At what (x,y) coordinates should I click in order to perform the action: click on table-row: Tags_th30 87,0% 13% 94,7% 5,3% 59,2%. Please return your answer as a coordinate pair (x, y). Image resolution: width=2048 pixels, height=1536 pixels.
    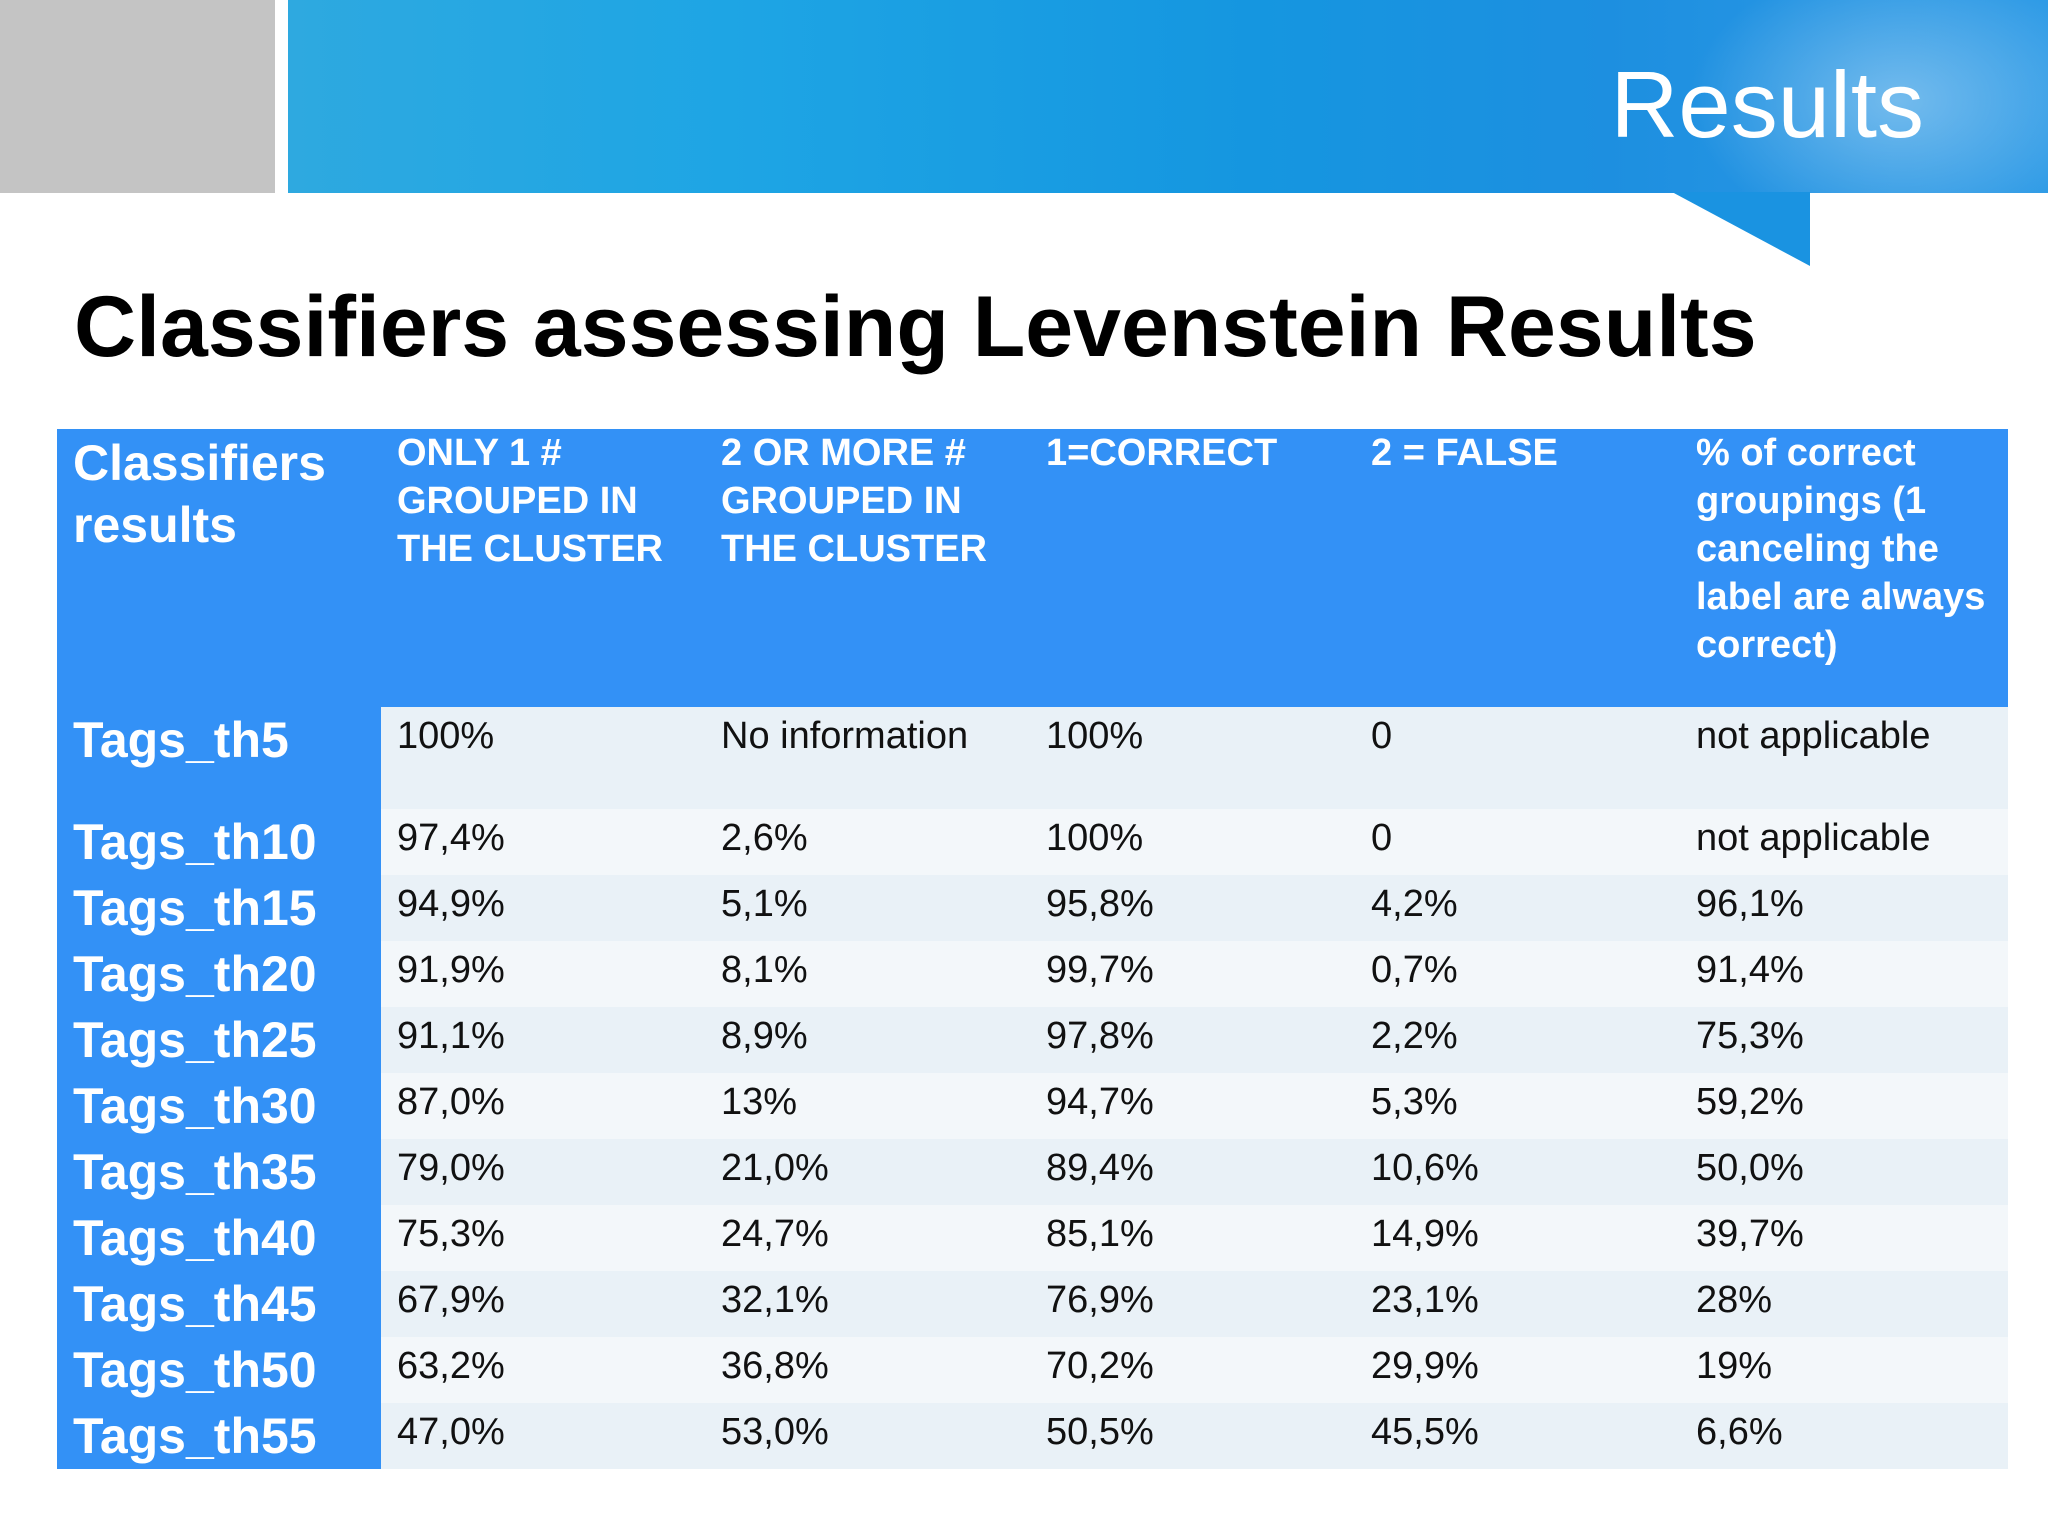
    Looking at the image, I should click on (1032, 1106).